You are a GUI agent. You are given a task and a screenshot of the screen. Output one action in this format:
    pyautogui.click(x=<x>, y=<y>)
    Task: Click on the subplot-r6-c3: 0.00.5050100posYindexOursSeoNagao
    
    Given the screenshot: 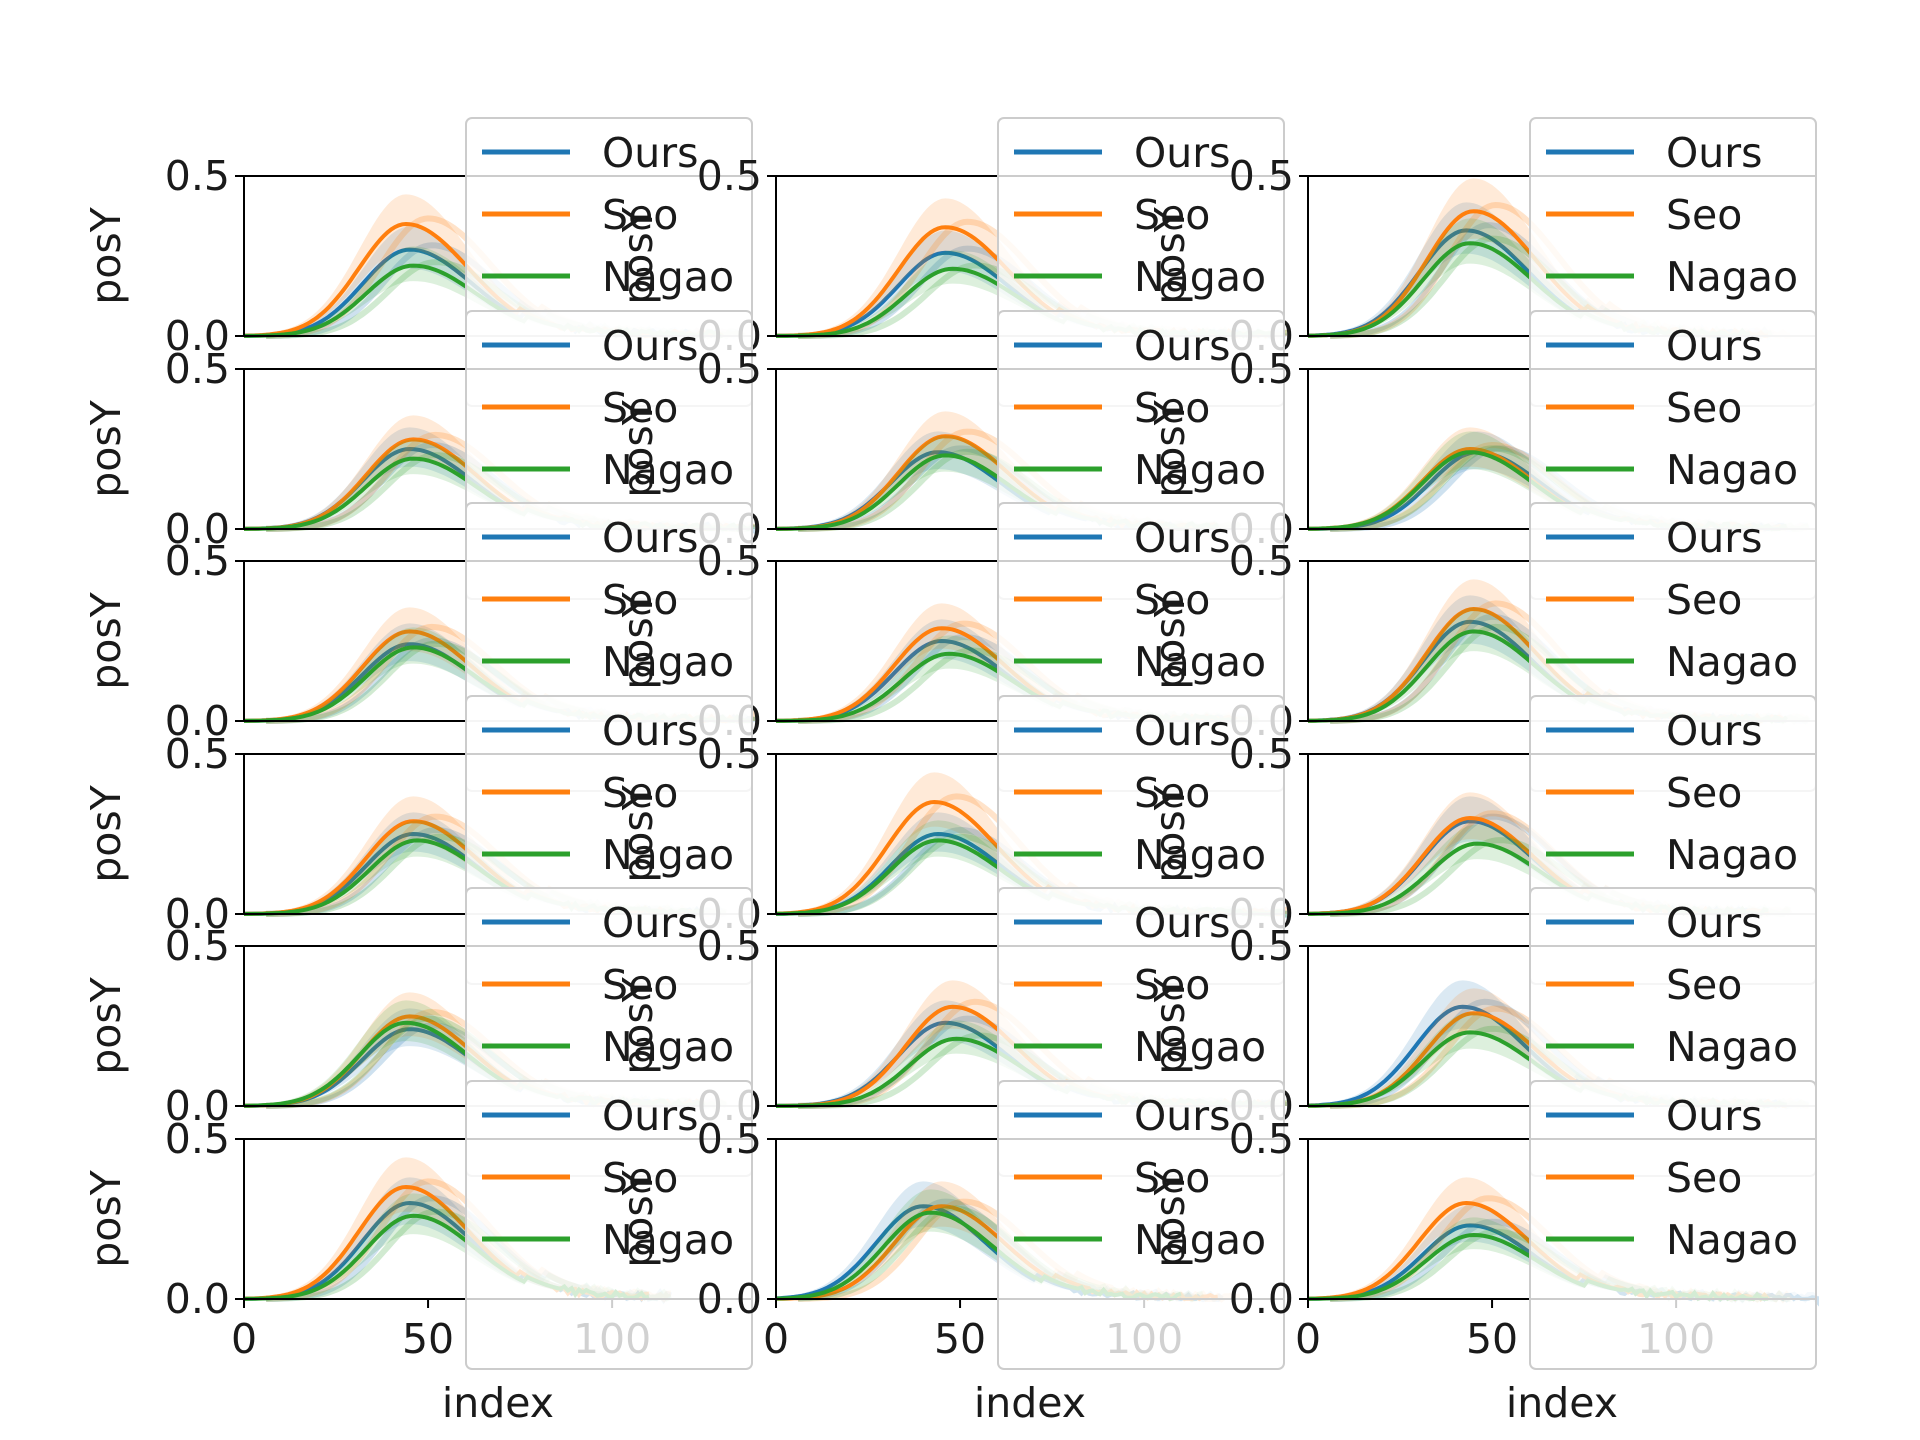 What is the action you would take?
    pyautogui.click(x=1482, y=1253)
    